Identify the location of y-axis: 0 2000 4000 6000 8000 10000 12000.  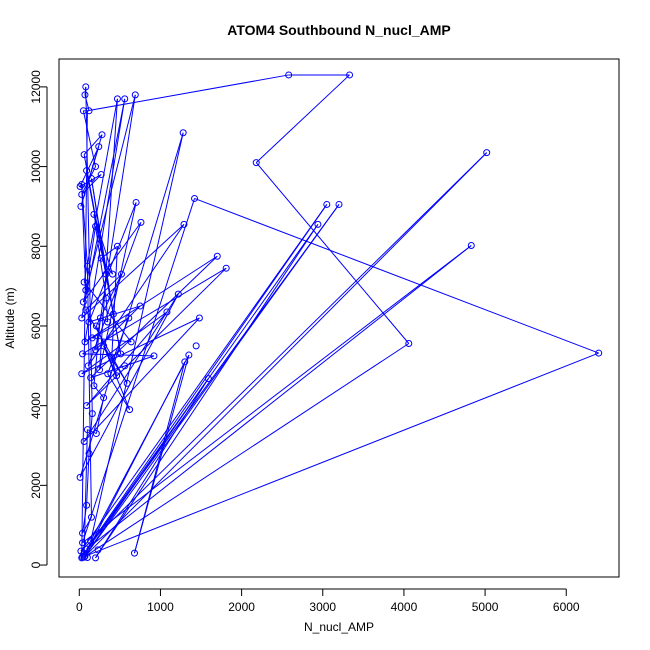
(38, 319).